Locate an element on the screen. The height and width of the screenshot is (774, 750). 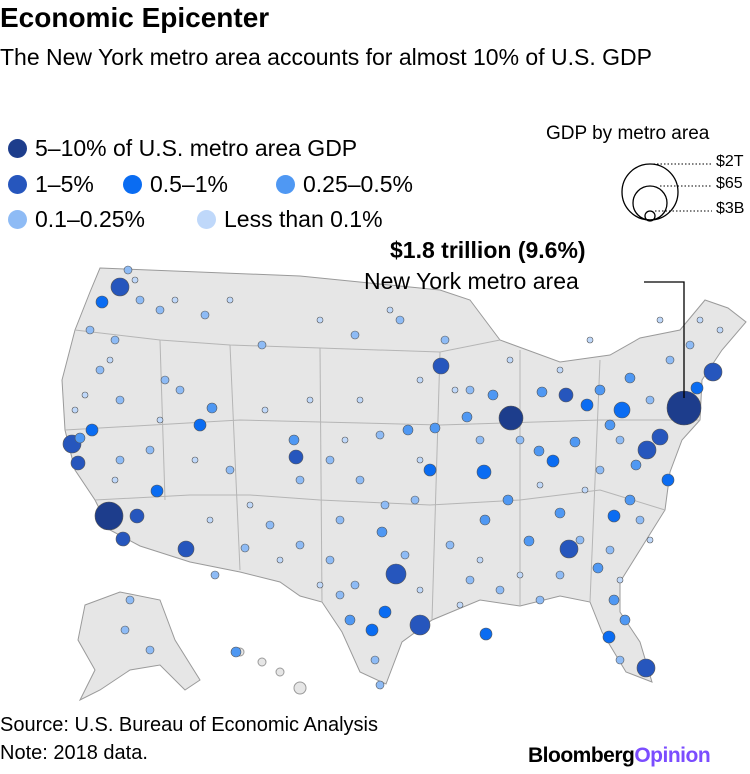
legend-label: 0.25–0.5% is located at coordinates (358, 184).